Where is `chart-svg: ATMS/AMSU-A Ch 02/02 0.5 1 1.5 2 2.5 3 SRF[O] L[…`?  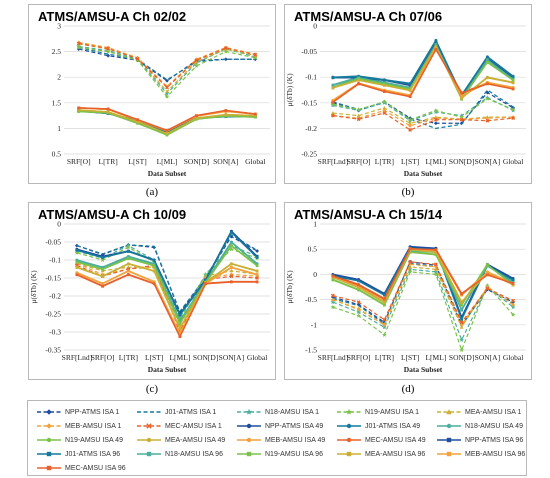
chart-svg: ATMS/AMSU-A Ch 02/02 0.5 1 1.5 2 2.5 3 SRF[O] L[… is located at coordinates (154, 93).